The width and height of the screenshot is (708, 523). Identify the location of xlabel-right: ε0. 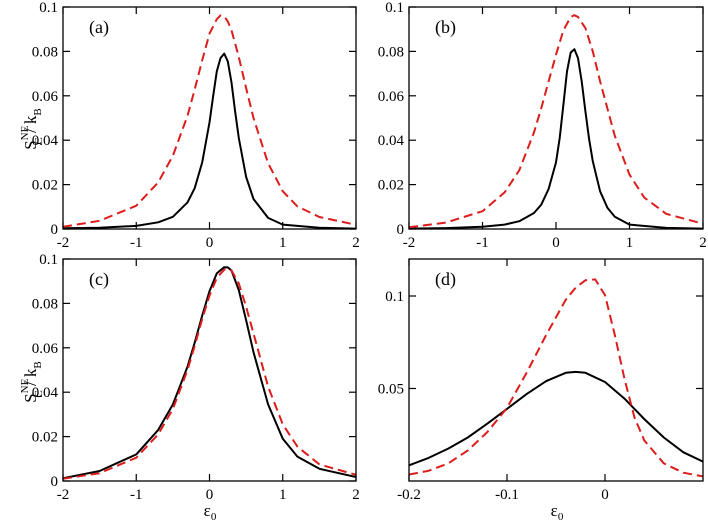
(557, 512).